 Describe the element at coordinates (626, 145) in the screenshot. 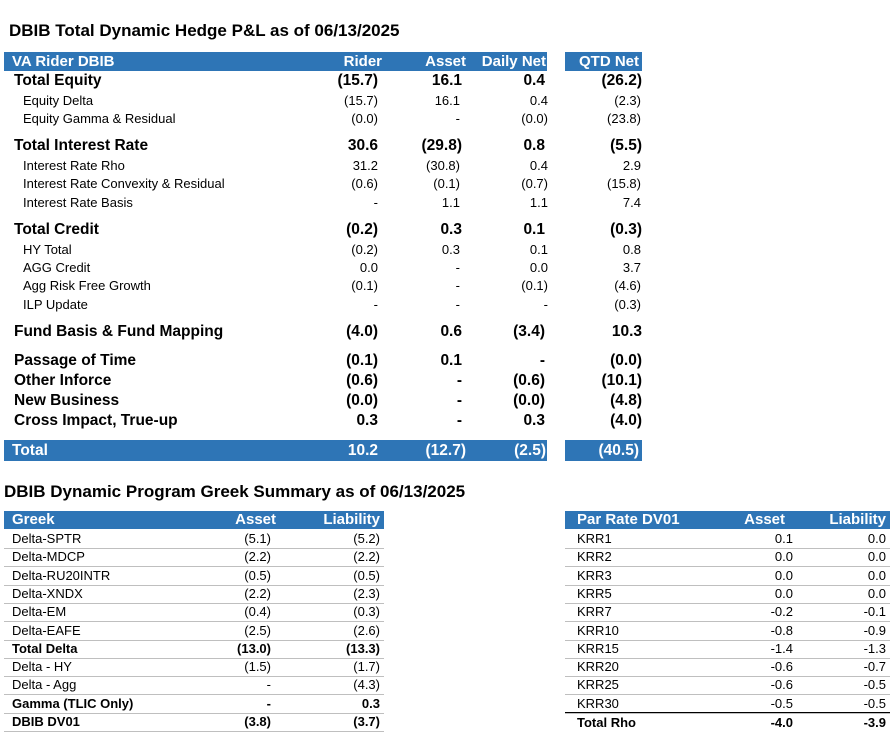

I see `pnl-row-qtd: (5.5)` at that location.